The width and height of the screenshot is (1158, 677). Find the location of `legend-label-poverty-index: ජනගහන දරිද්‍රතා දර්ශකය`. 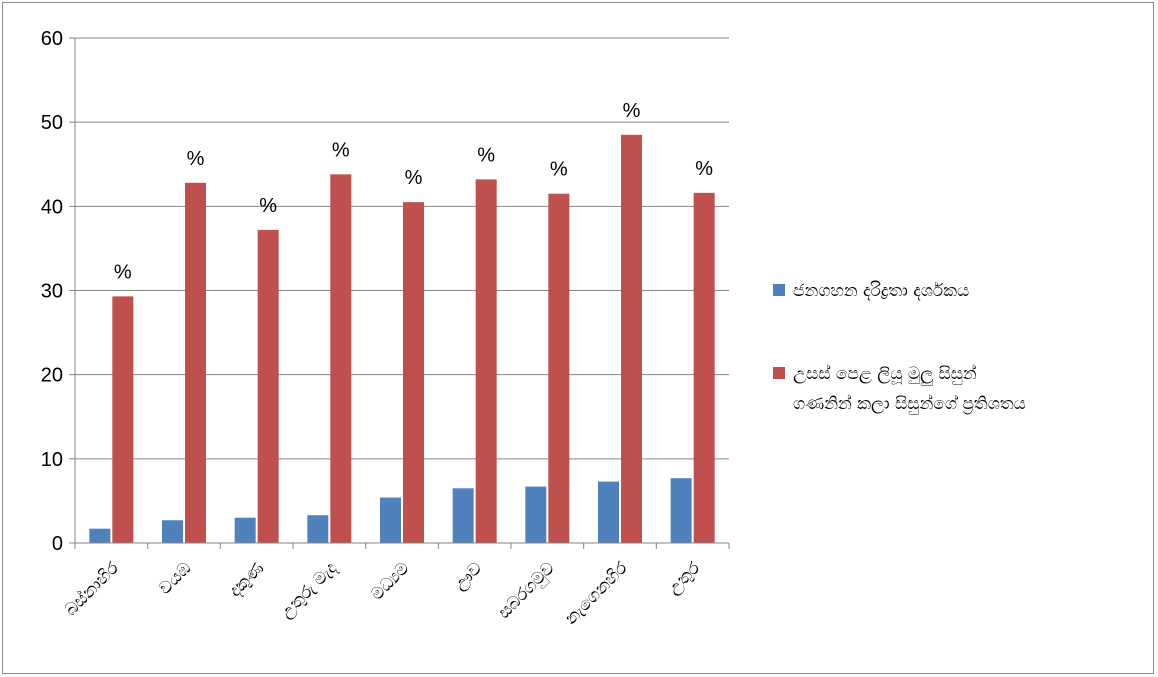

legend-label-poverty-index: ජනගහන දරිද්‍රතා දර්ශකය is located at coordinates (881, 291).